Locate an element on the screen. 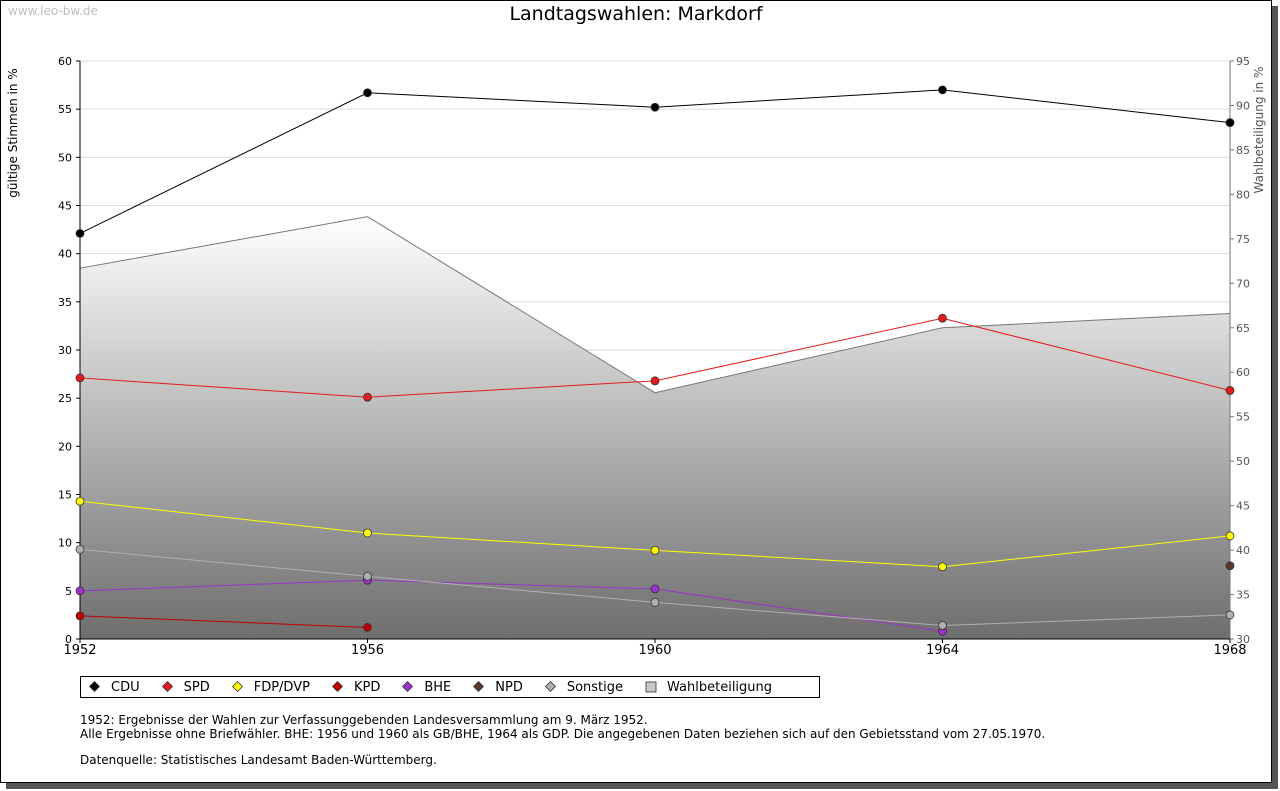 This screenshot has width=1280, height=791. x-tick-label: 1964 is located at coordinates (942, 650).